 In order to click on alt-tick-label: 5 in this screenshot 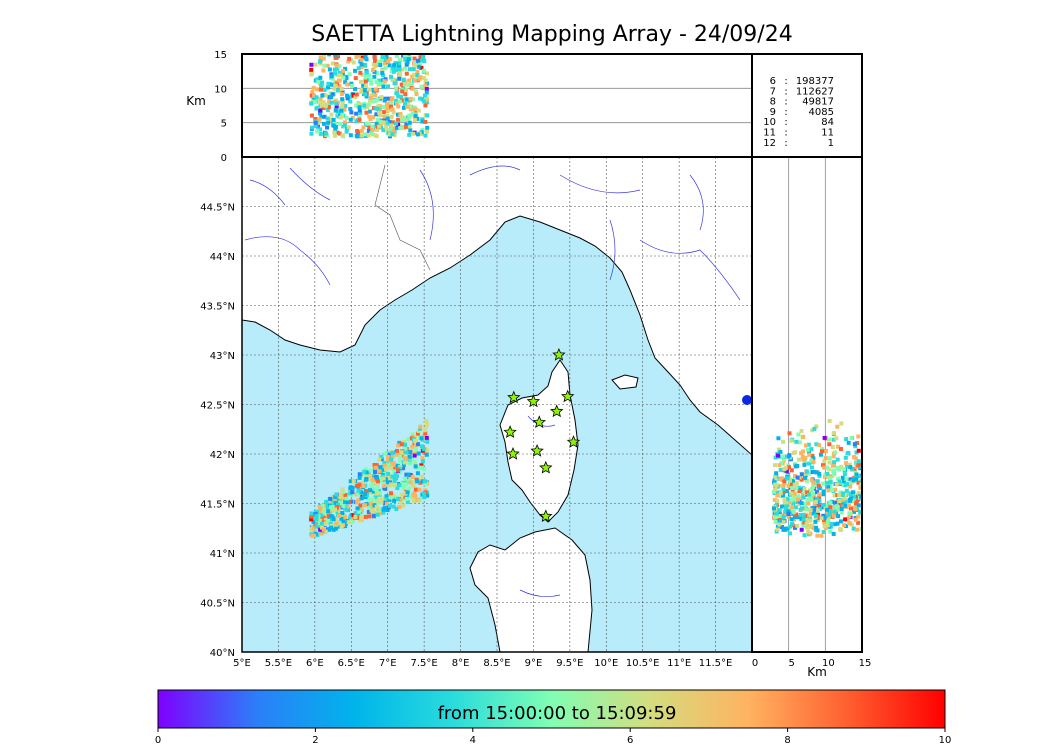, I will do `click(224, 124)`.